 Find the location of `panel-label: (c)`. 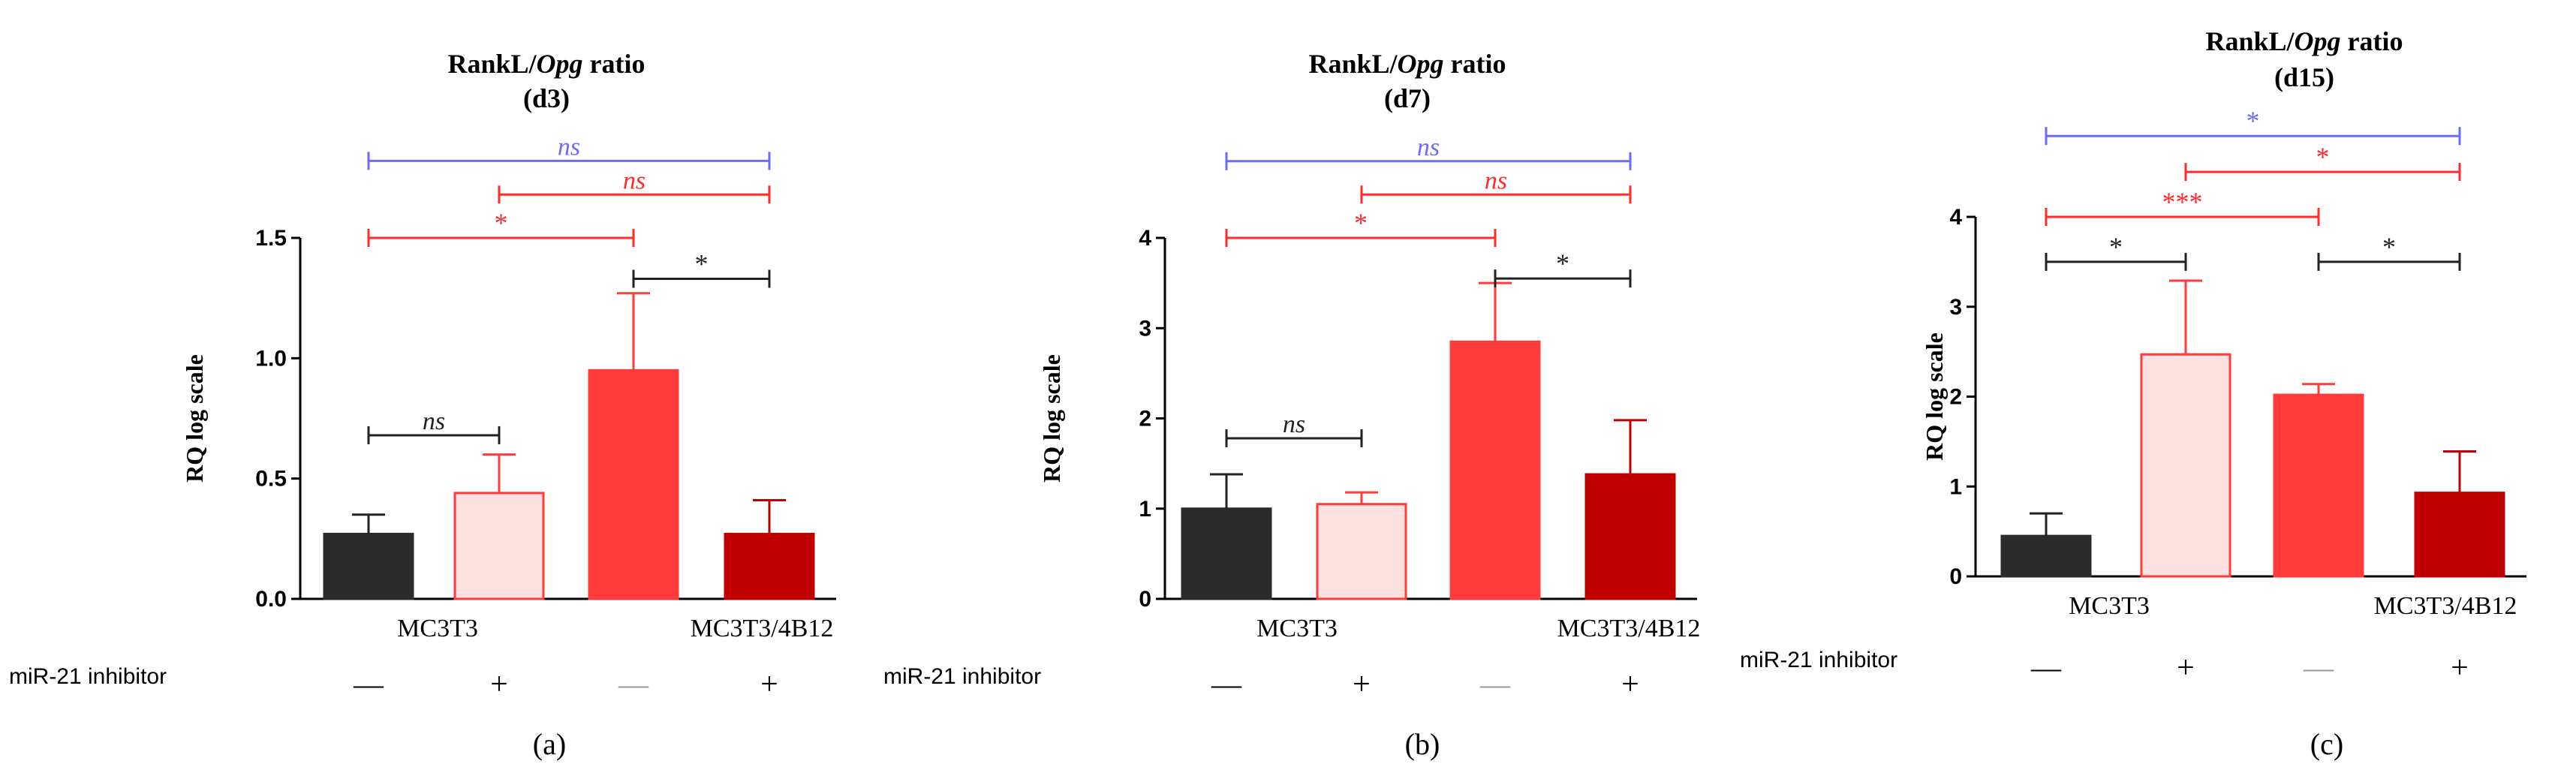

panel-label: (c) is located at coordinates (2326, 744).